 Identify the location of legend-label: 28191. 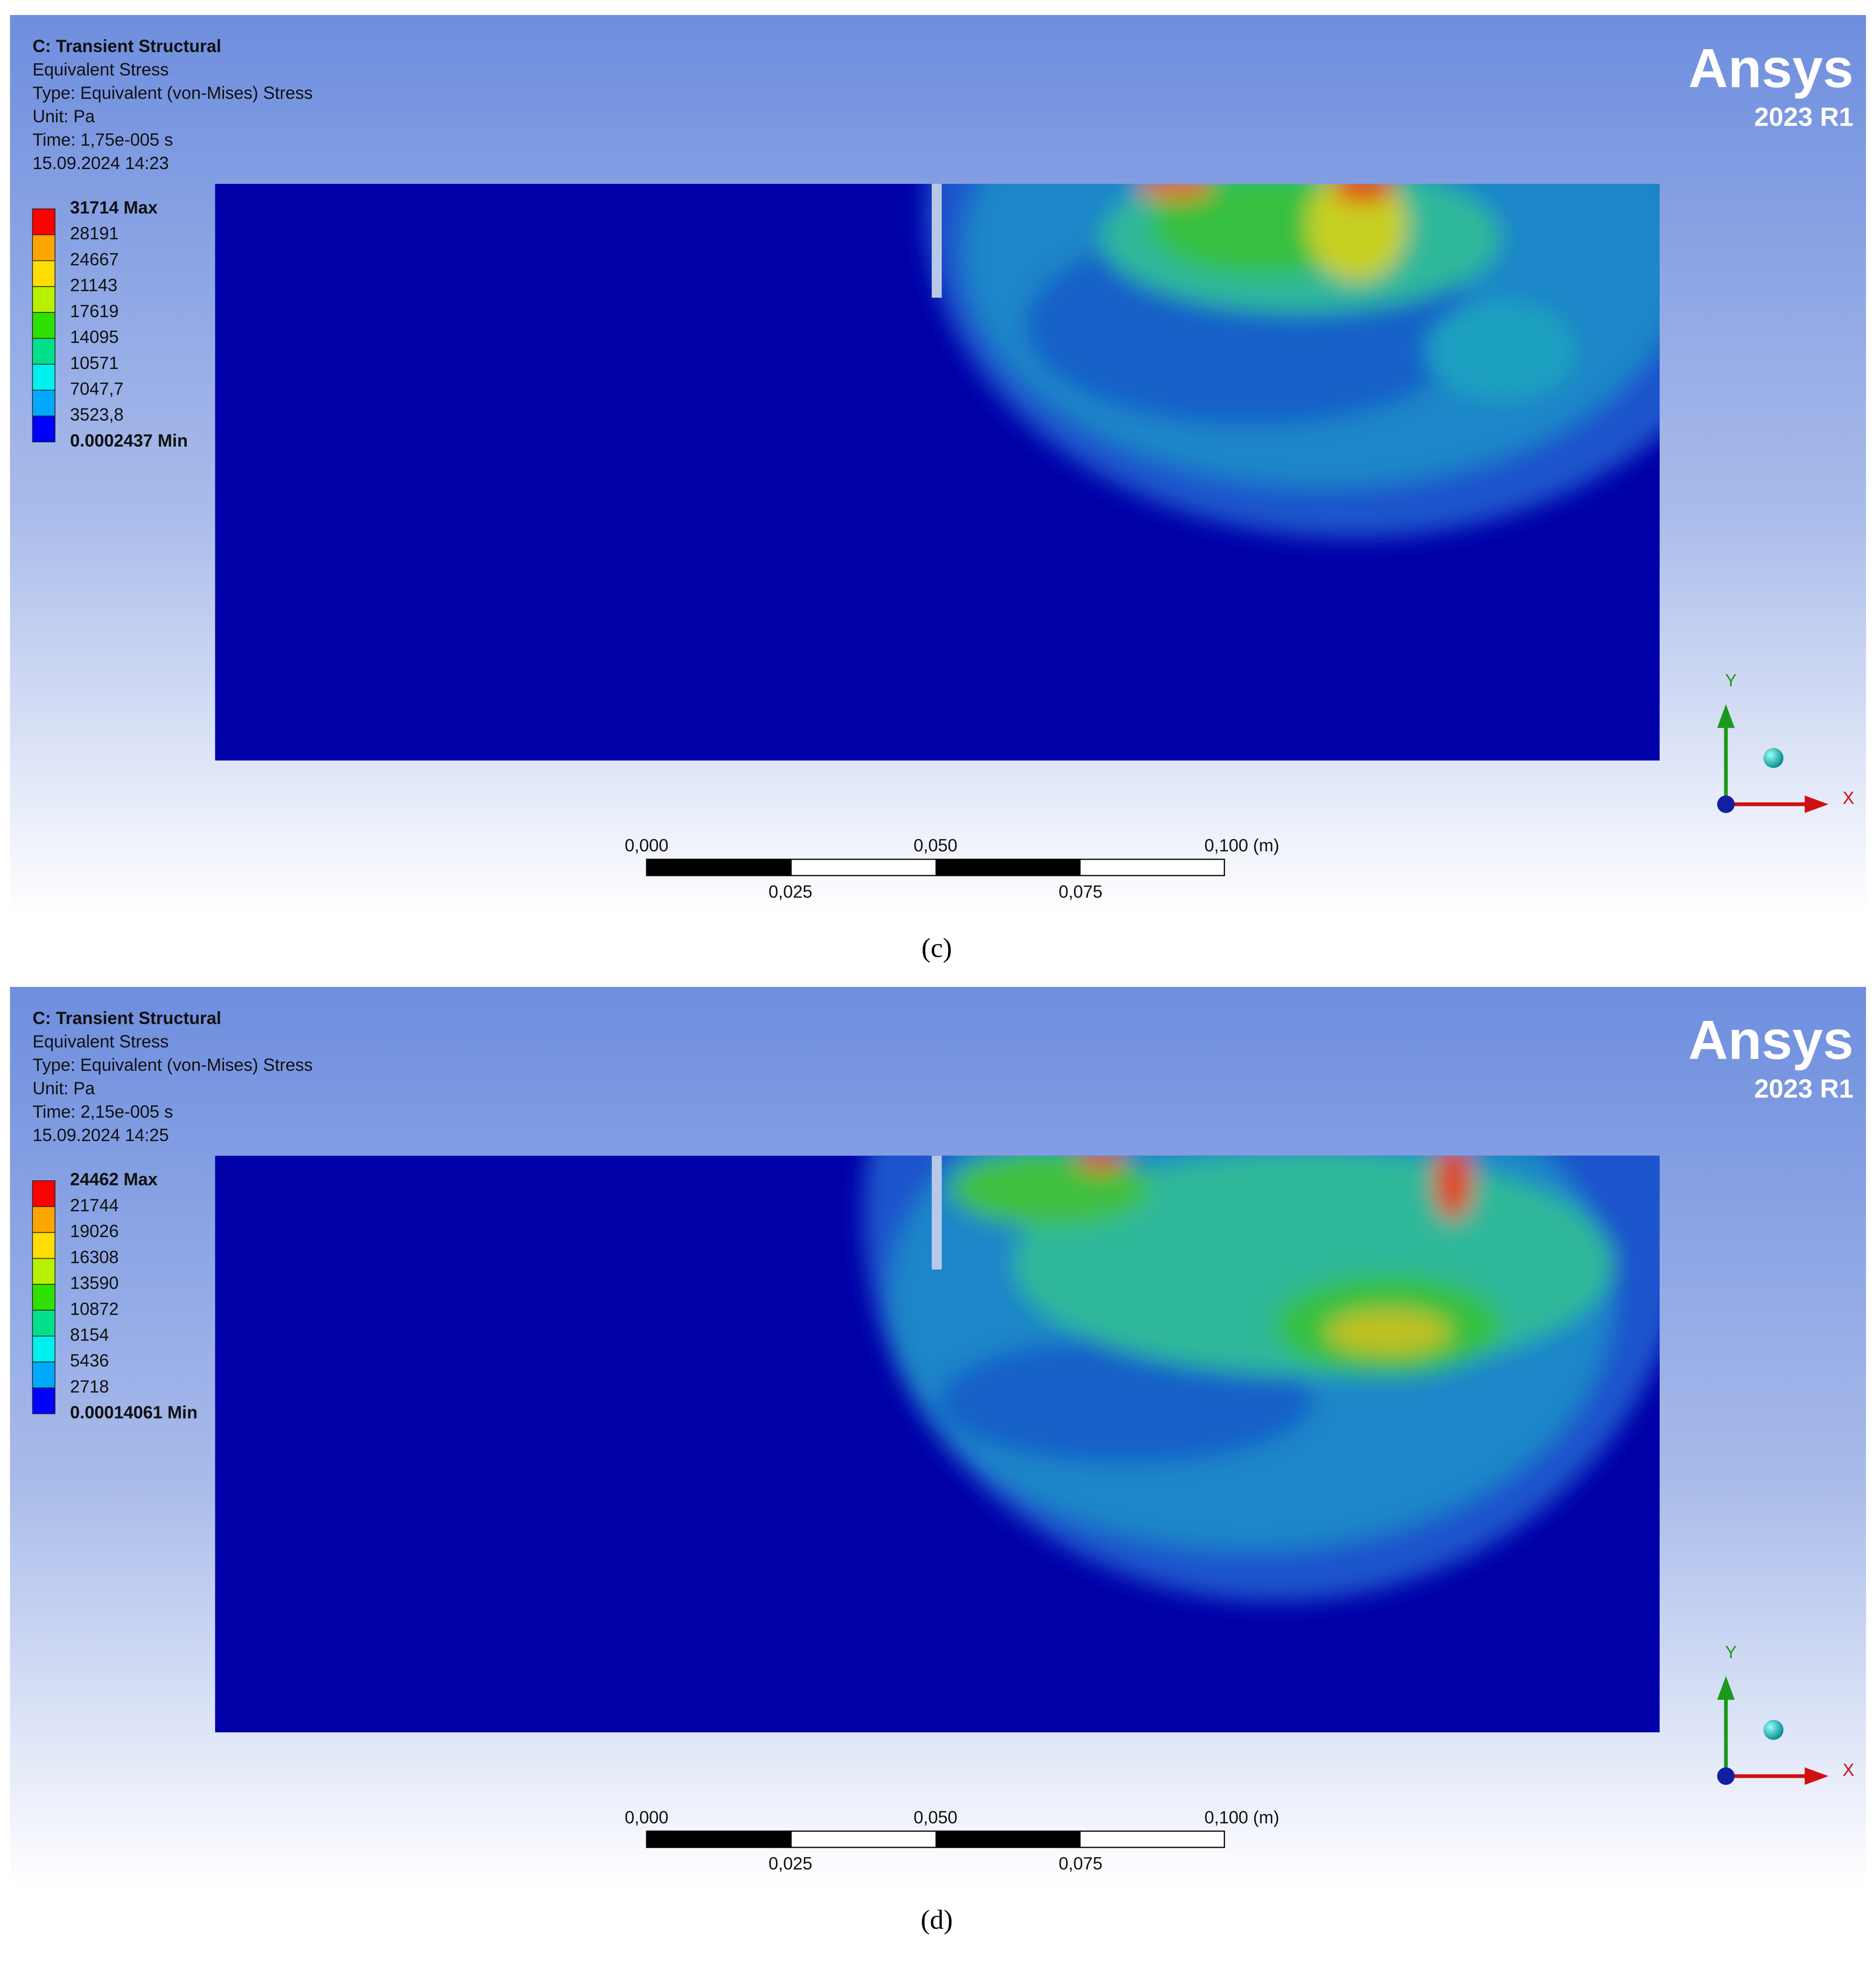
(94, 233).